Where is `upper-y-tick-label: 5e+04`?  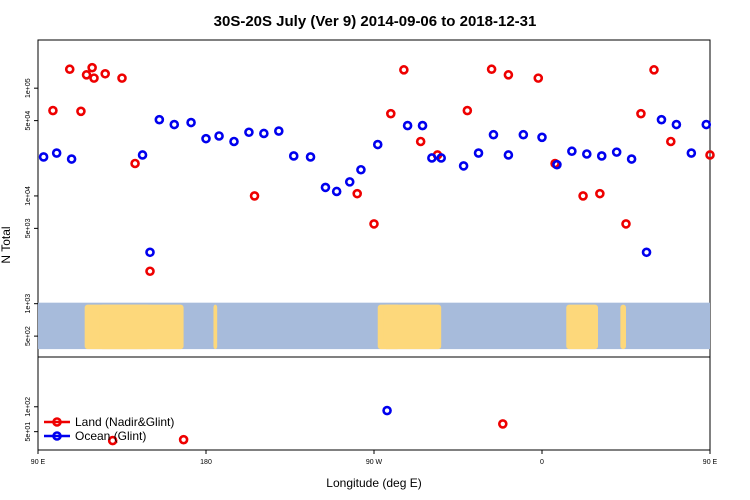 upper-y-tick-label: 5e+04 is located at coordinates (28, 121).